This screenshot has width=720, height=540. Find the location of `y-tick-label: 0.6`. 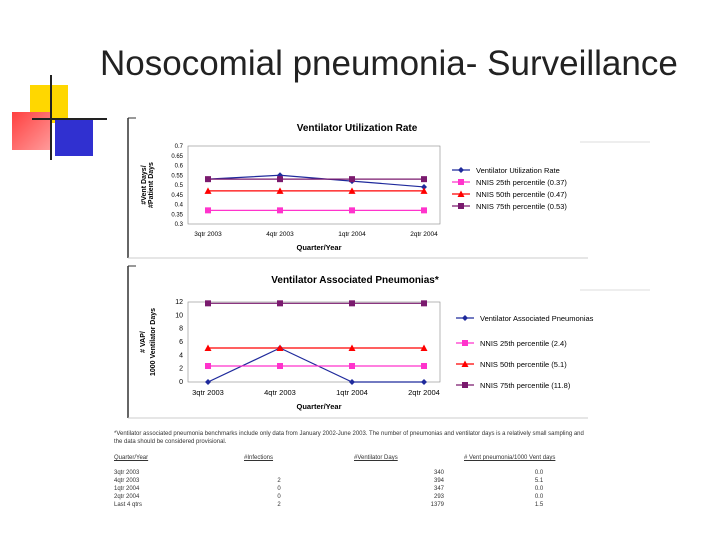

y-tick-label: 0.6 is located at coordinates (179, 167).